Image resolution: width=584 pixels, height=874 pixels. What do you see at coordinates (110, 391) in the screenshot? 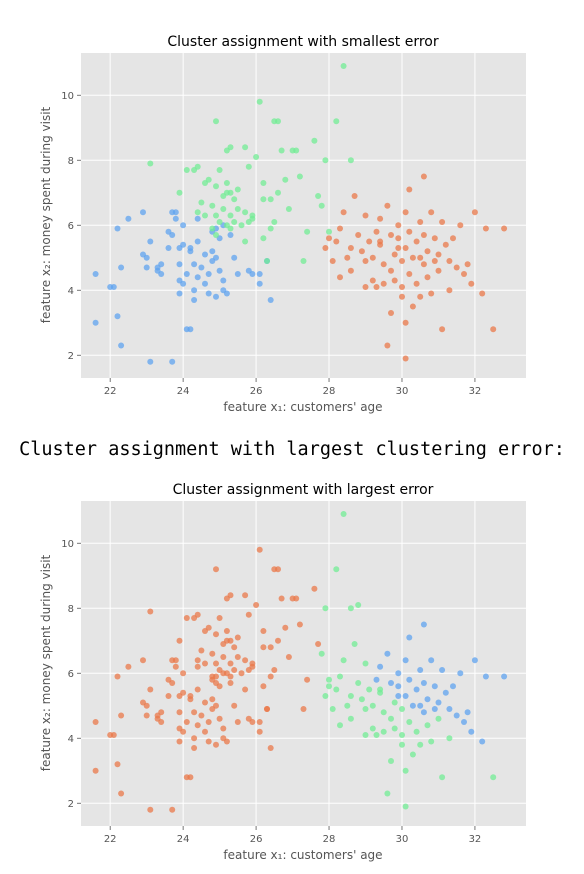
I see `x-tick-label: 22` at bounding box center [110, 391].